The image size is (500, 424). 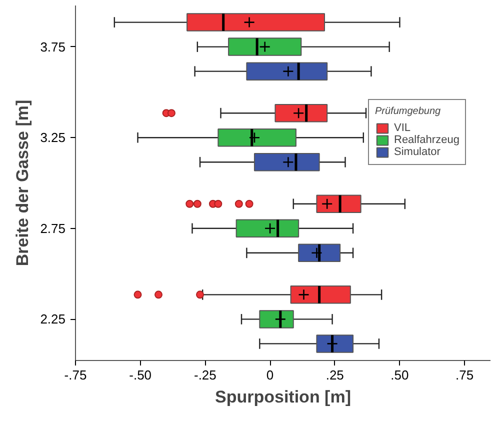 I want to click on legend-label: VIL, so click(x=403, y=128).